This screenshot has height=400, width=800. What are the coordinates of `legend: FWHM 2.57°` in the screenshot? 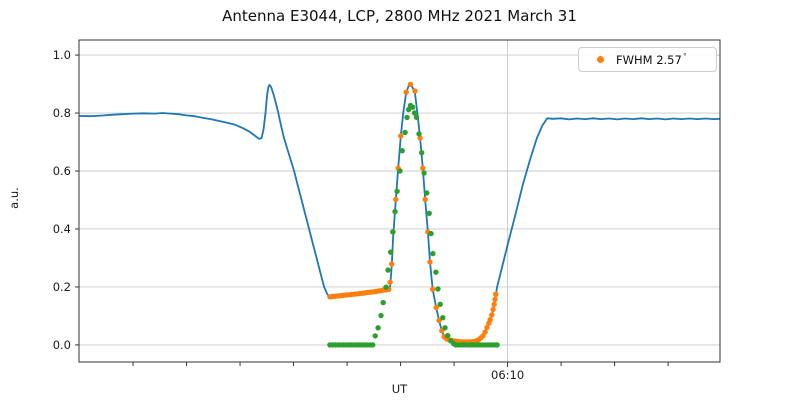 It's located at (647, 59).